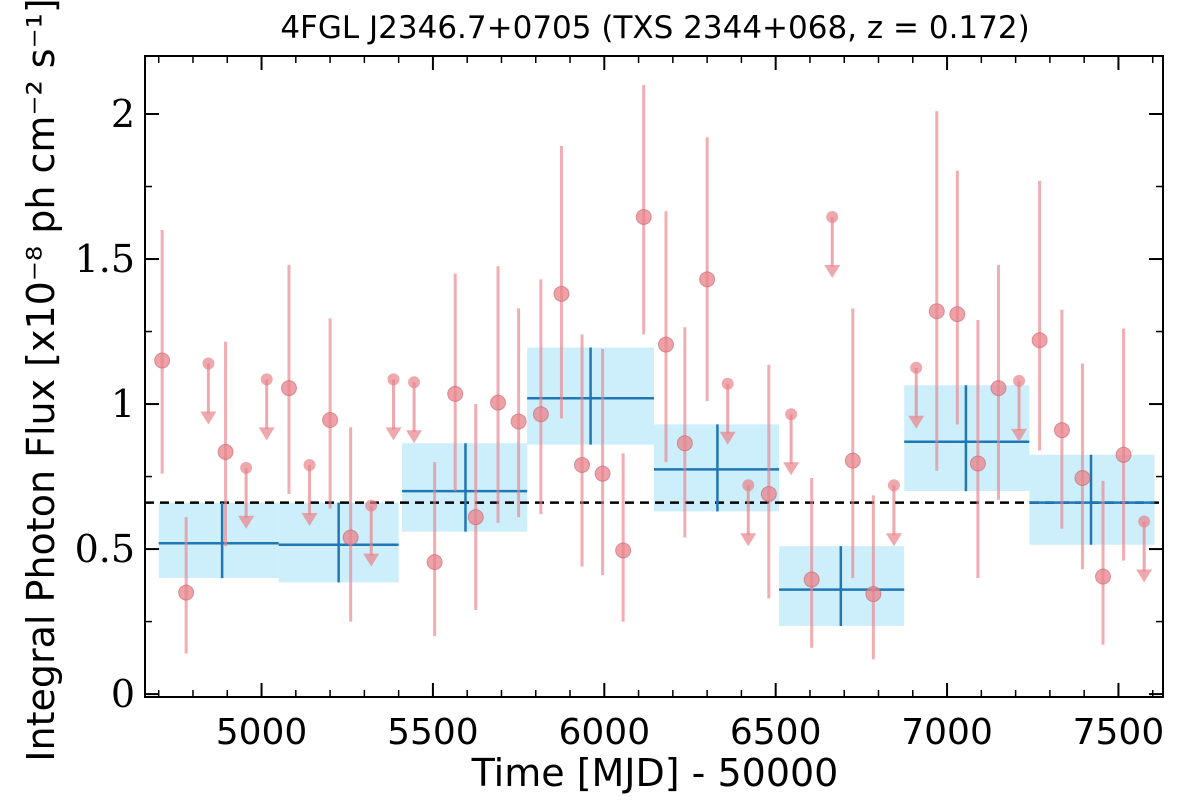 The width and height of the screenshot is (1200, 800). What do you see at coordinates (604, 732) in the screenshot?
I see `x-tick-label-2: 6000` at bounding box center [604, 732].